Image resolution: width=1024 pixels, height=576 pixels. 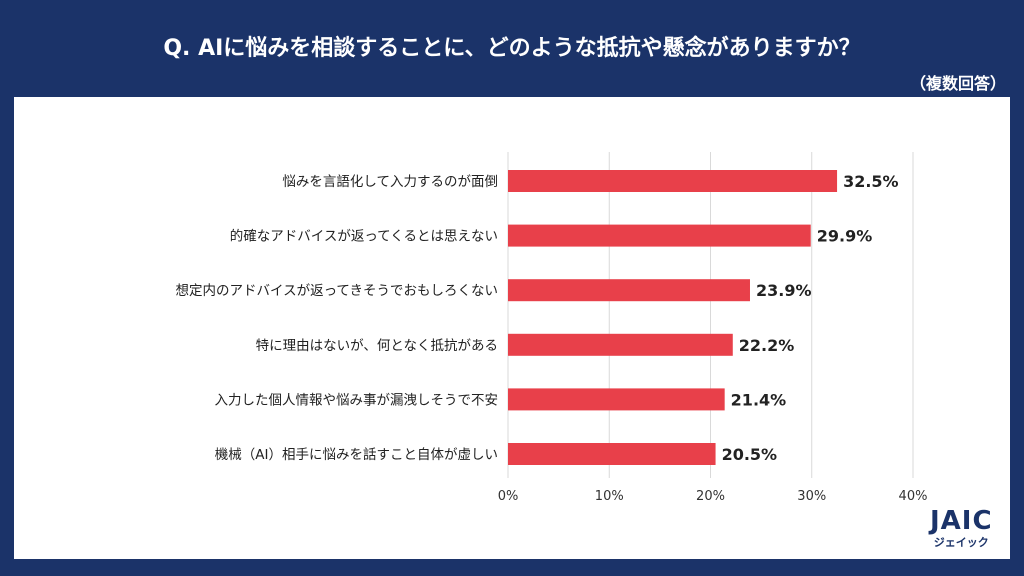 I want to click on x-tick-label: 0%, so click(x=508, y=496).